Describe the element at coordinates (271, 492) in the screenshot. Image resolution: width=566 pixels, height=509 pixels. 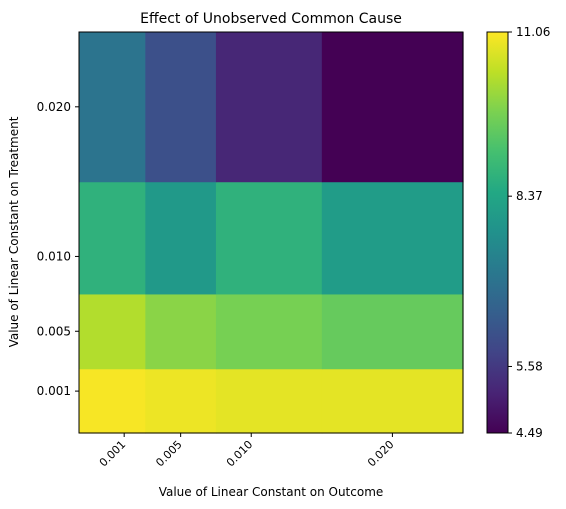
I see `x-axis-label: Value of Linear Constant on Outcome` at that location.